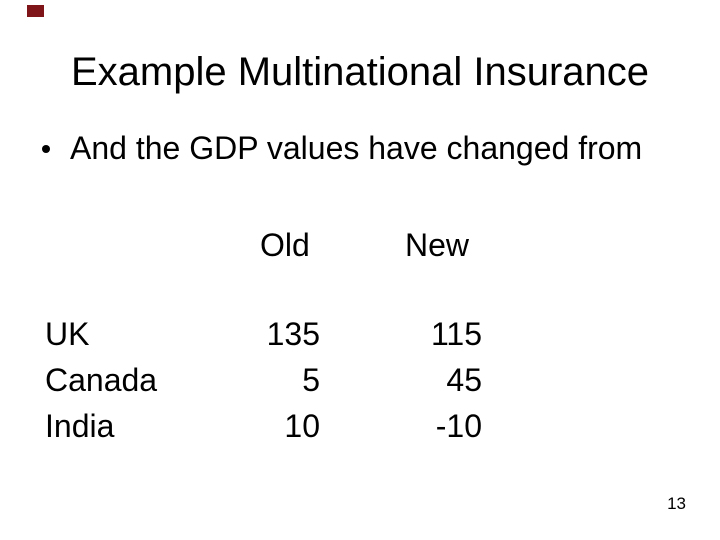 This screenshot has width=720, height=540. I want to click on bullet-dot-icon, so click(46, 149).